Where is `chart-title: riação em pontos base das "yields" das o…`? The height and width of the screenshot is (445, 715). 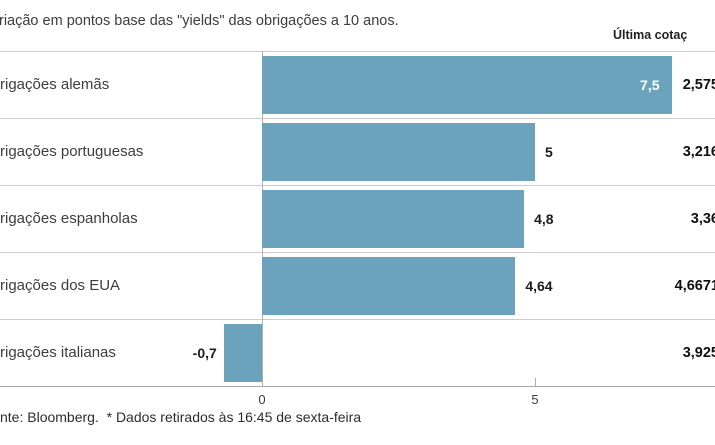
chart-title: riação em pontos base das "yields" das o… is located at coordinates (199, 21).